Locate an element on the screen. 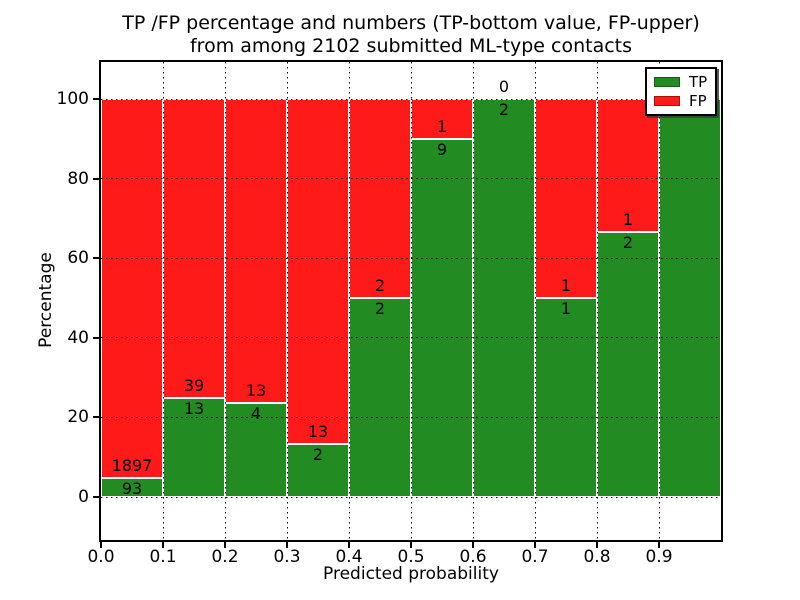 Image resolution: width=800 pixels, height=600 pixels. legend-label: FP is located at coordinates (698, 101).